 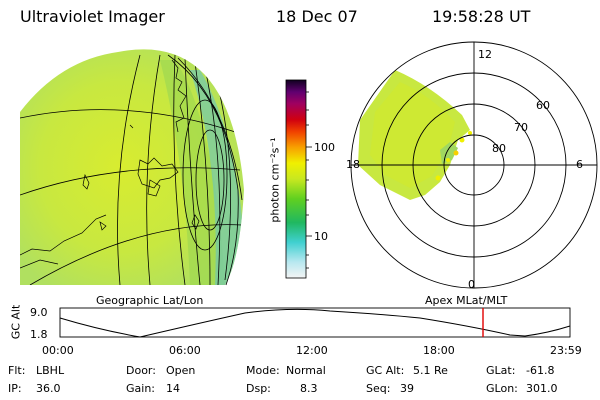 What do you see at coordinates (378, 388) in the screenshot?
I see `seq-label: Seq:` at bounding box center [378, 388].